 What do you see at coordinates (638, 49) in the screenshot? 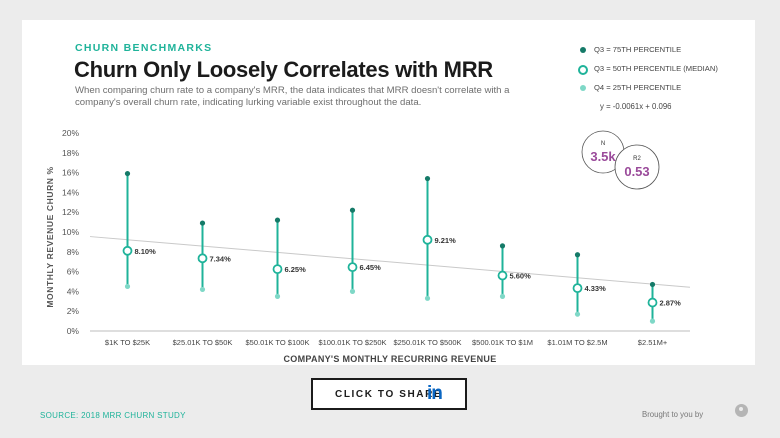
I see `legend-label-q75: Q3 = 75TH PERCENTILE` at bounding box center [638, 49].